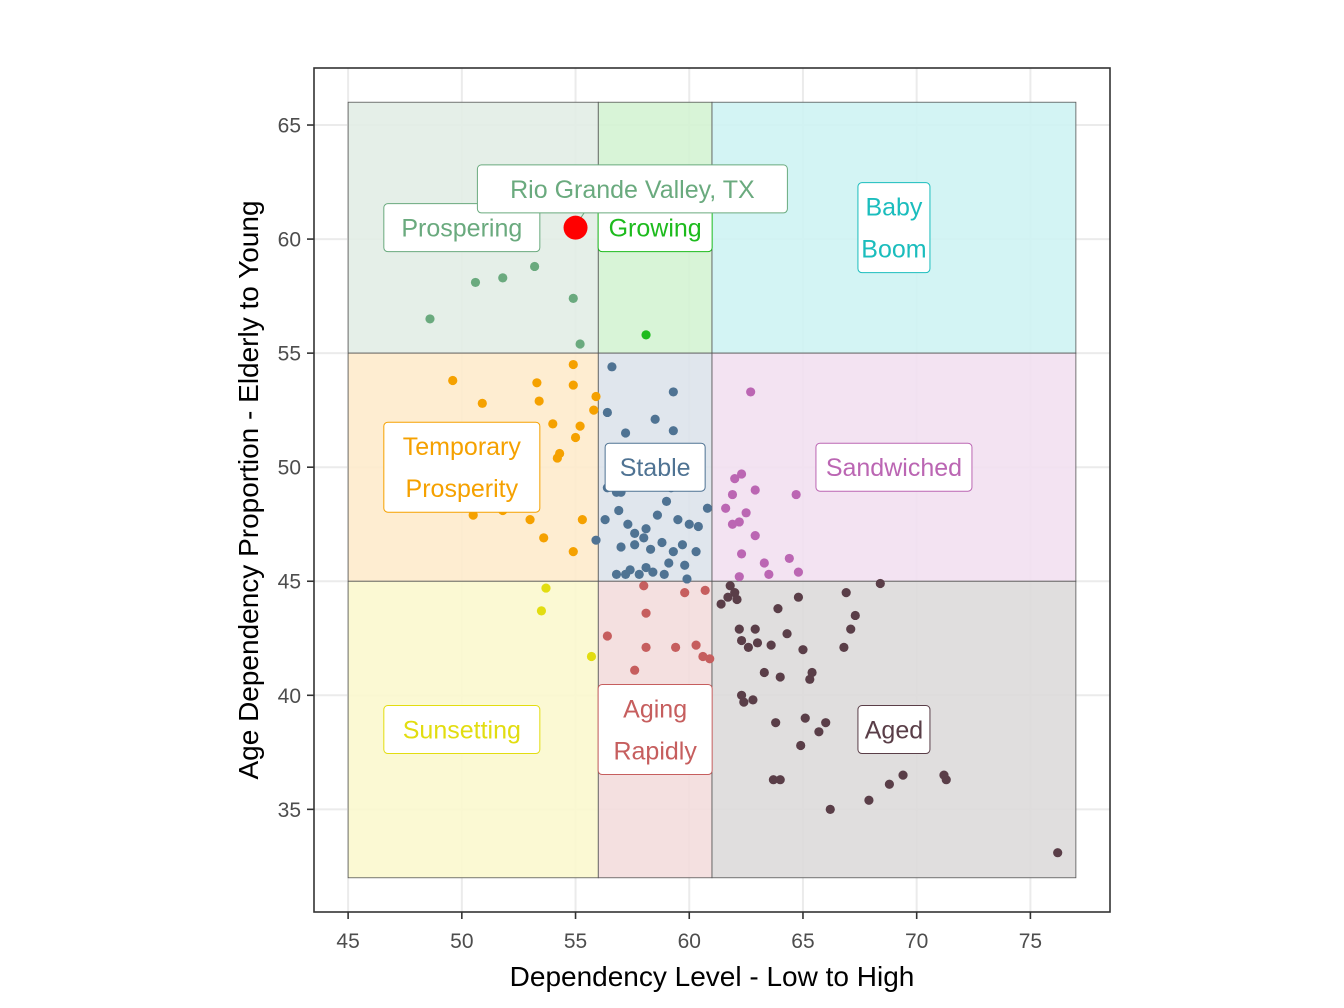 This screenshot has width=1344, height=1008. I want to click on data-point-growing, so click(646, 335).